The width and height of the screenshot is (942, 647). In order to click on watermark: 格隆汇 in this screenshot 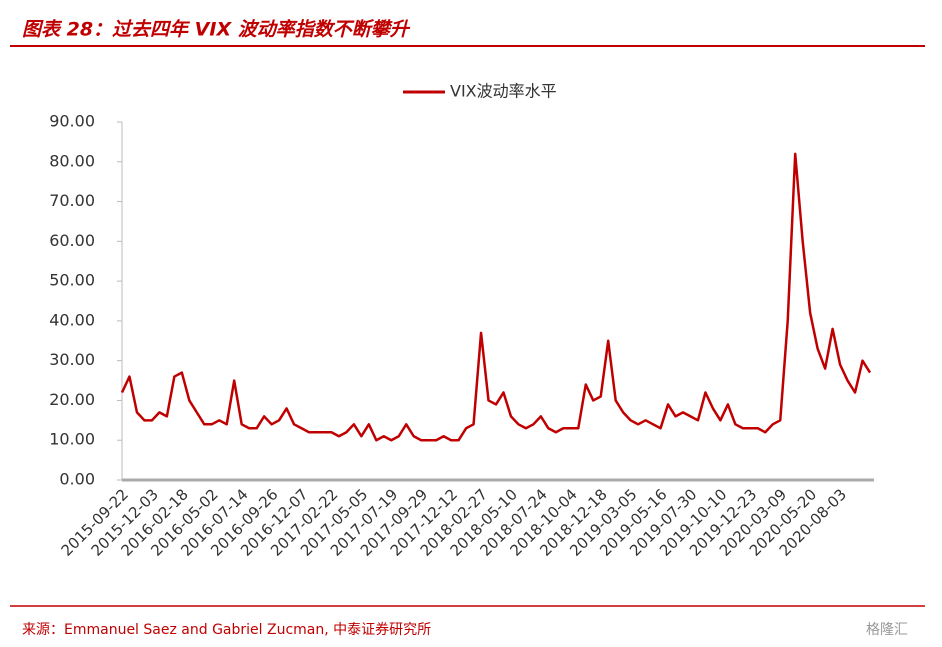, I will do `click(887, 630)`.